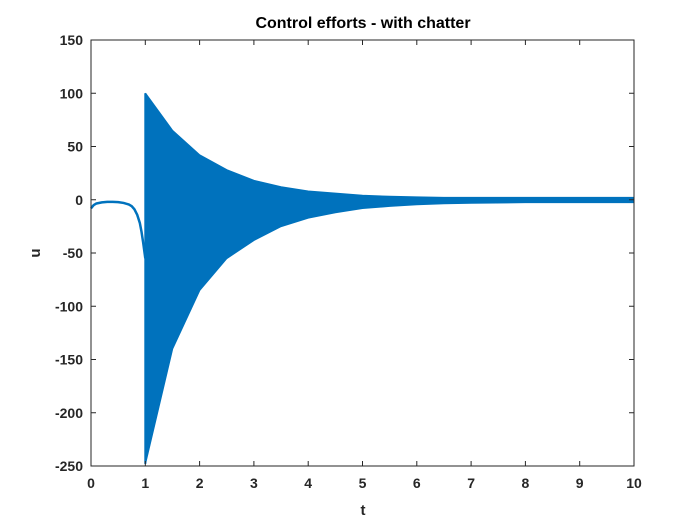 Image resolution: width=700 pixels, height=525 pixels. Describe the element at coordinates (471, 483) in the screenshot. I see `x-tick-label: 7` at that location.